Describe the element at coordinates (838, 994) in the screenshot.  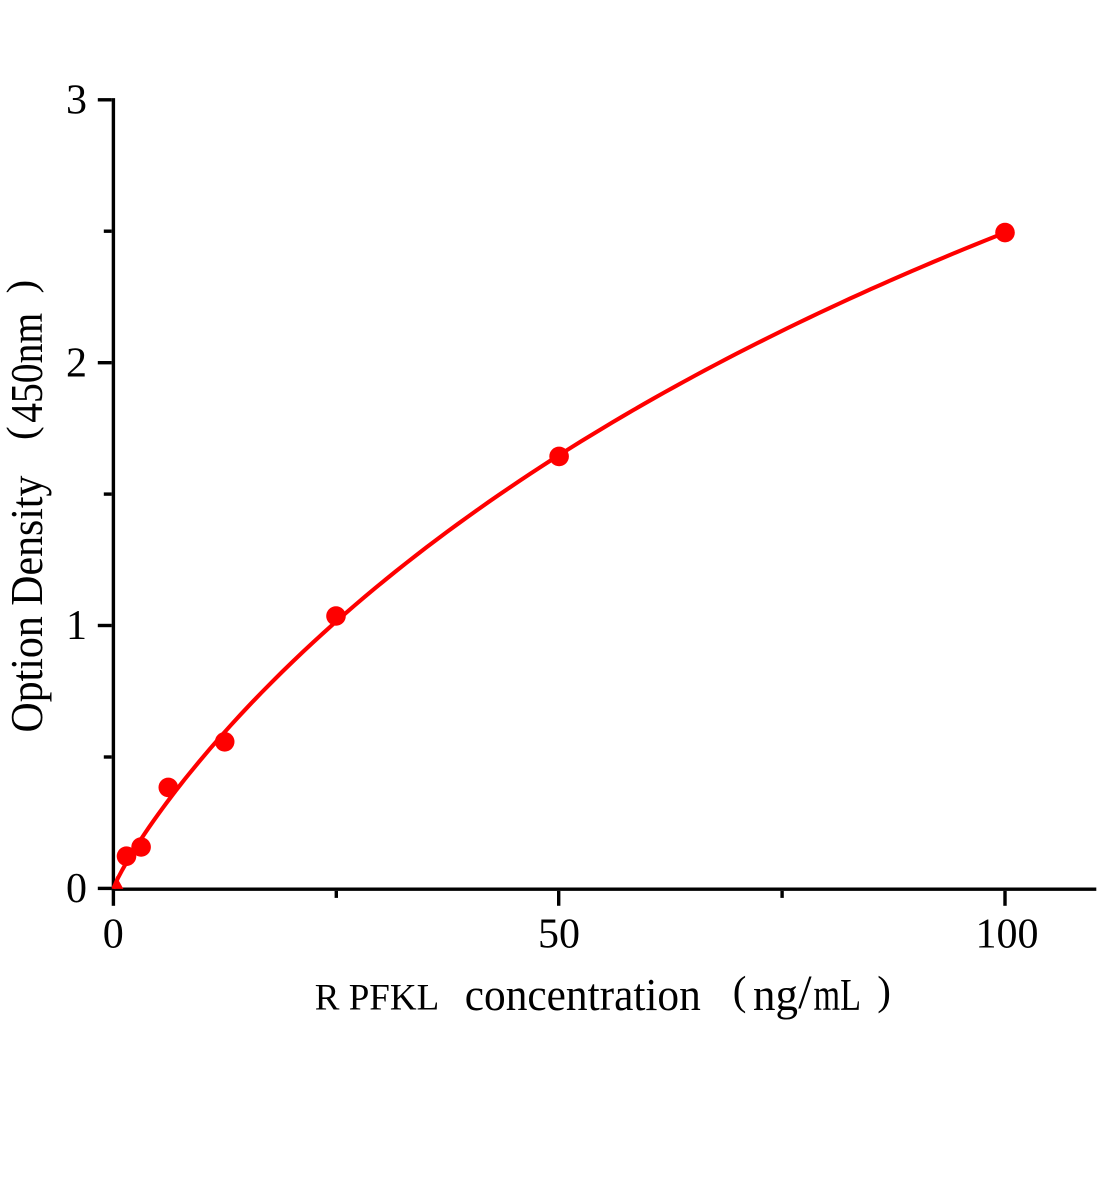
I see `svg-text: mL` at that location.